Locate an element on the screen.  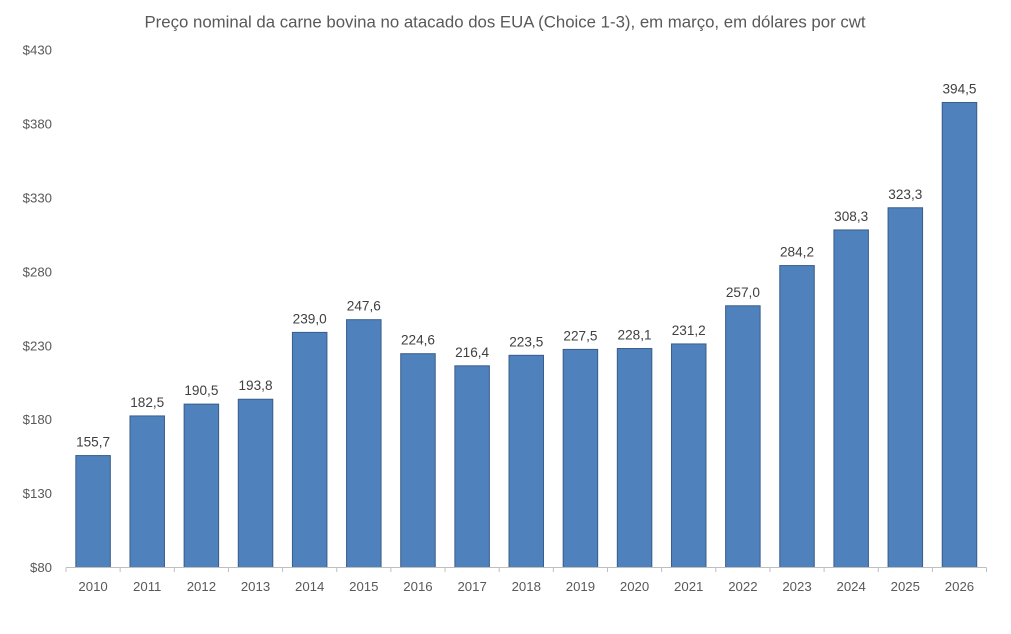
svg-text: 224,6 is located at coordinates (418, 340).